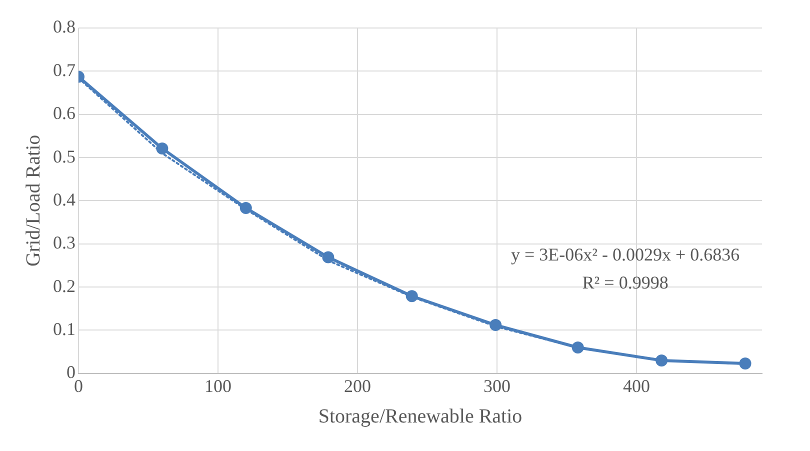 Image resolution: width=810 pixels, height=451 pixels. What do you see at coordinates (496, 386) in the screenshot?
I see `x-tick-label: 300` at bounding box center [496, 386].